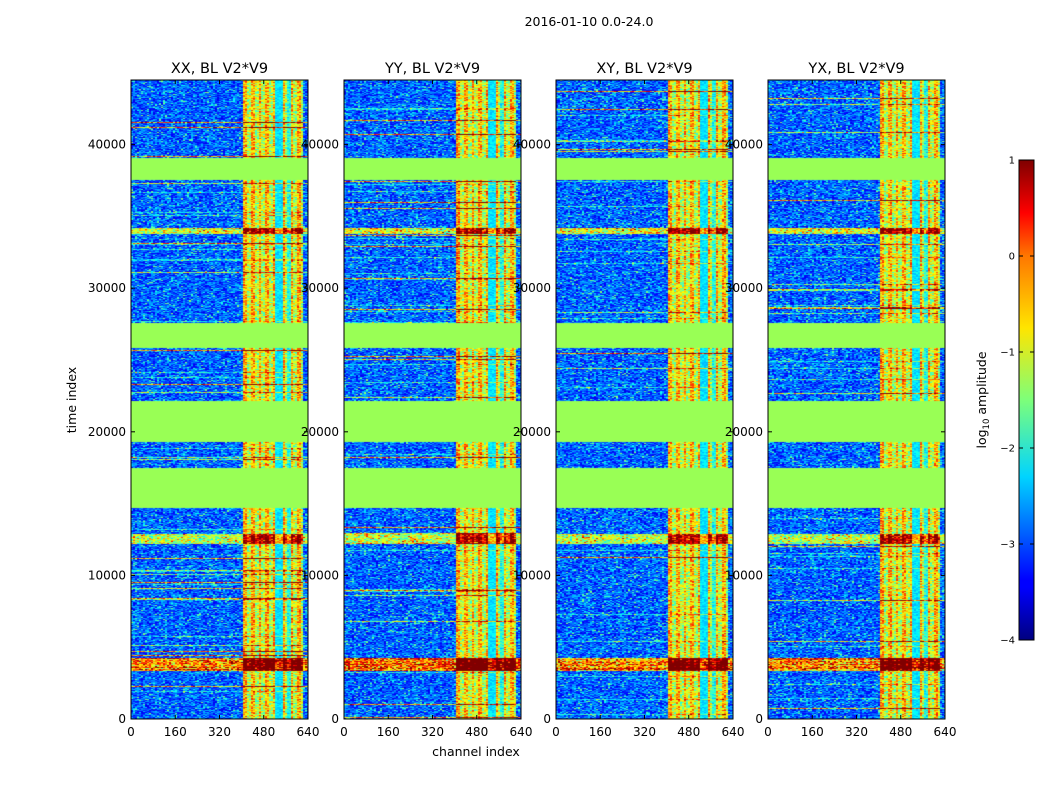 The width and height of the screenshot is (1050, 800). I want to click on colorbar-tick-label: −4, so click(1007, 641).